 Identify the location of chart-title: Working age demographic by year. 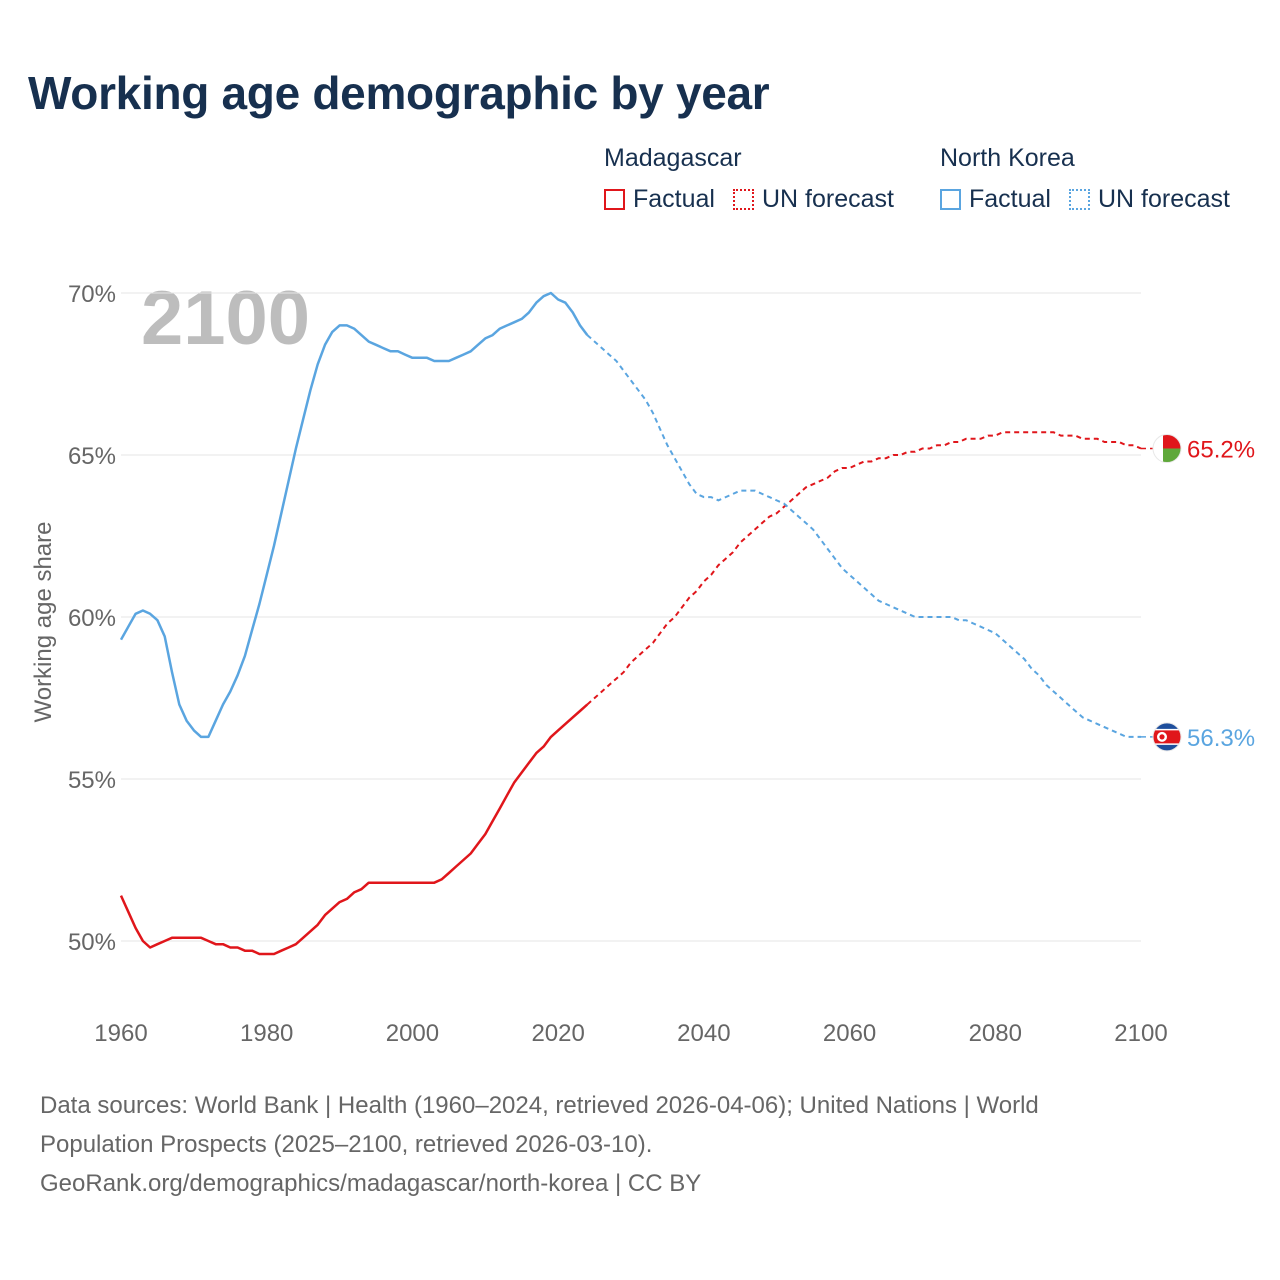
(399, 93).